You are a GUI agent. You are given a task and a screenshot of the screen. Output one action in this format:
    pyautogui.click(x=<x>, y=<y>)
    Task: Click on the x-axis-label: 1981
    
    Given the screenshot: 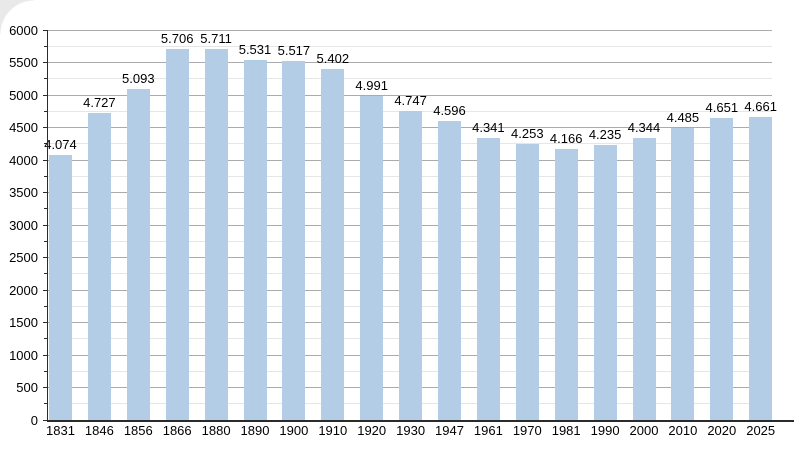 What is the action you would take?
    pyautogui.click(x=566, y=430)
    